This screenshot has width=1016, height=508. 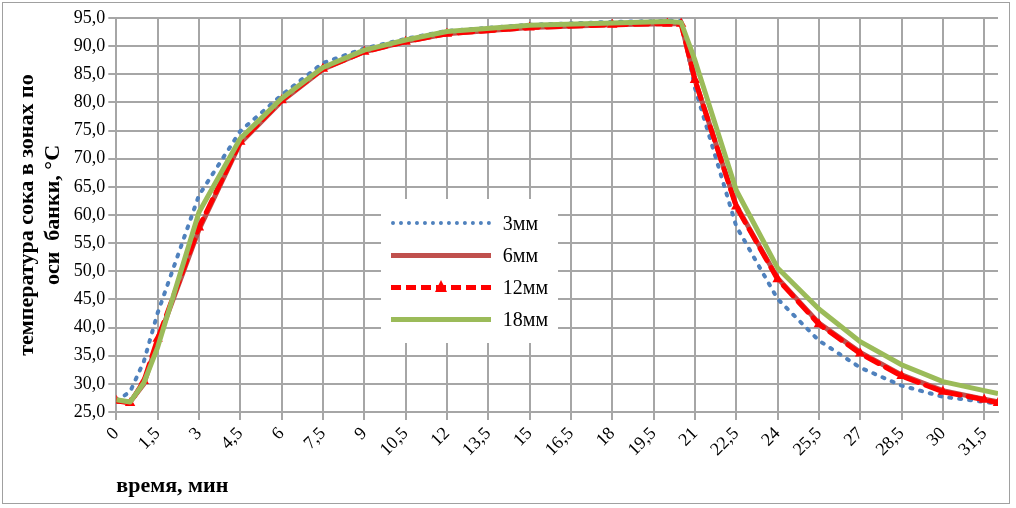 What do you see at coordinates (525, 319) in the screenshot?
I see `legend-label: 18мм` at bounding box center [525, 319].